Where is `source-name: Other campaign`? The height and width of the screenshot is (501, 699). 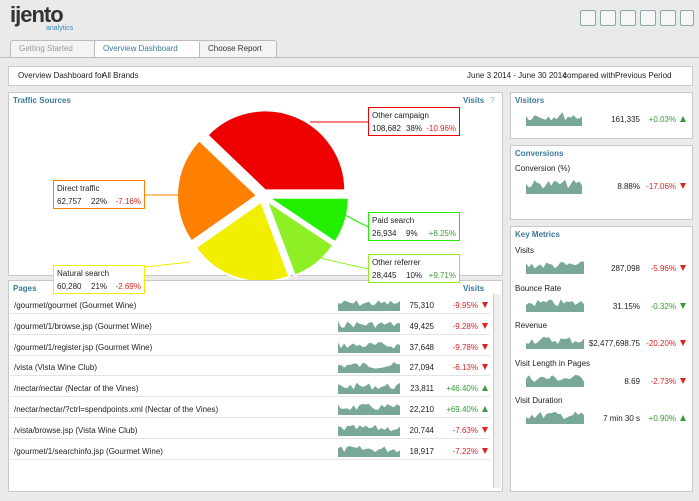 source-name: Other campaign is located at coordinates (400, 115).